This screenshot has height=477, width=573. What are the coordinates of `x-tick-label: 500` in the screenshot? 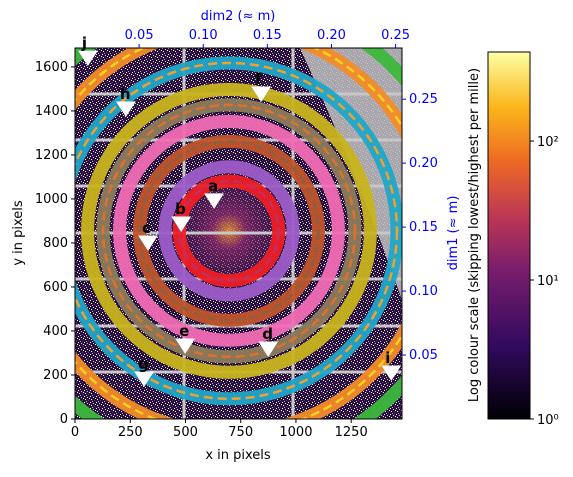 It's located at (185, 432).